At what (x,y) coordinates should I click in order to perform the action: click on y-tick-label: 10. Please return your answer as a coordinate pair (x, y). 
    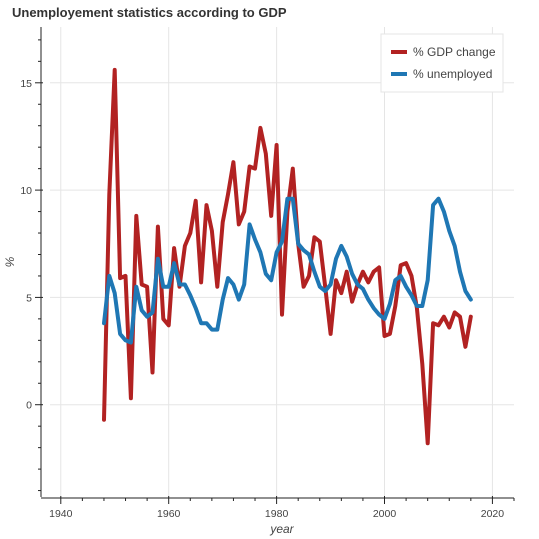
    Looking at the image, I should click on (26, 191).